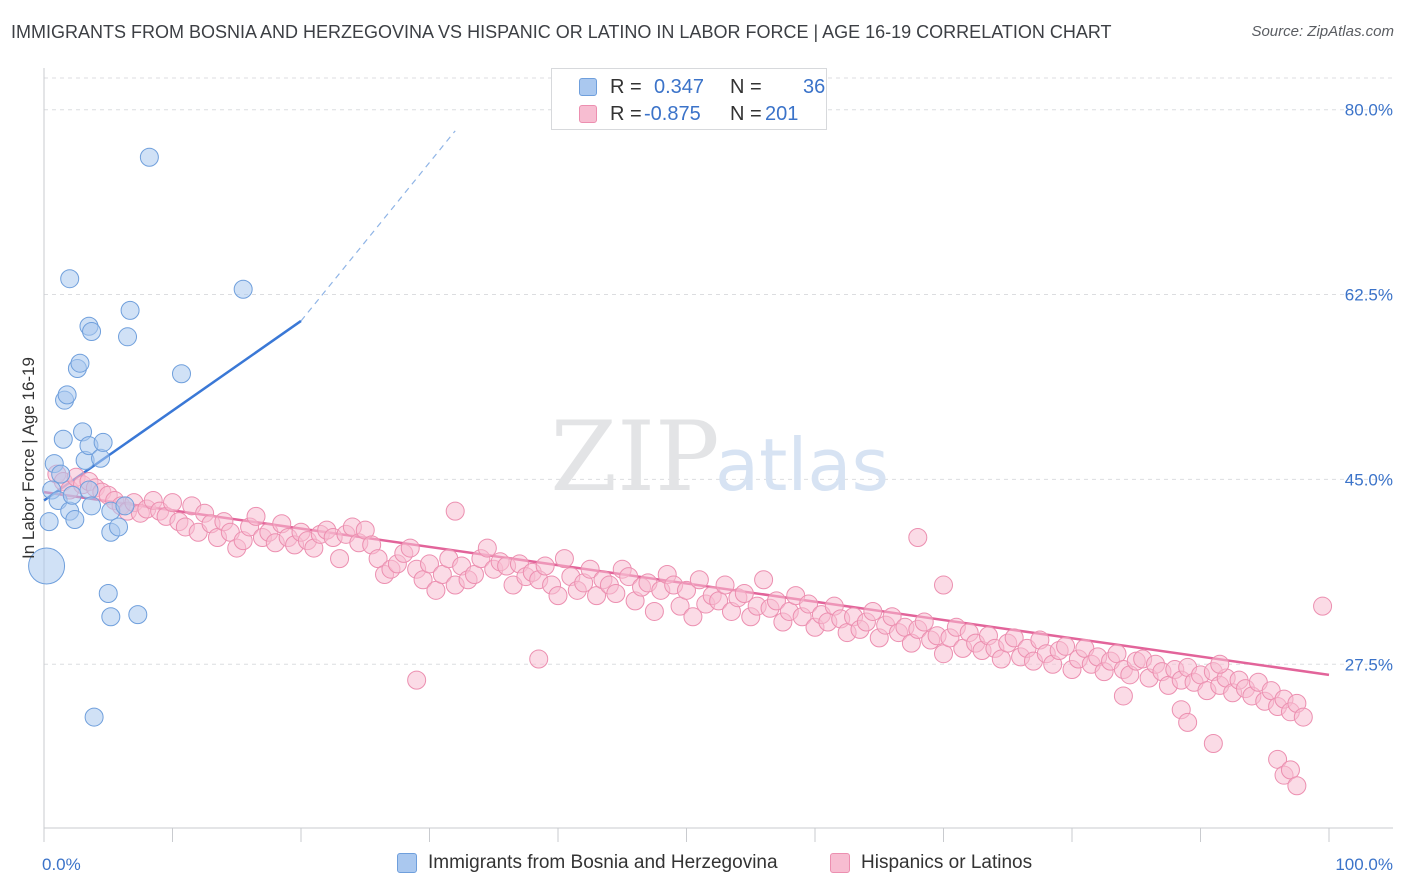  Describe the element at coordinates (1322, 31) in the screenshot. I see `source-label: Source: ZipAtlas.com` at that location.